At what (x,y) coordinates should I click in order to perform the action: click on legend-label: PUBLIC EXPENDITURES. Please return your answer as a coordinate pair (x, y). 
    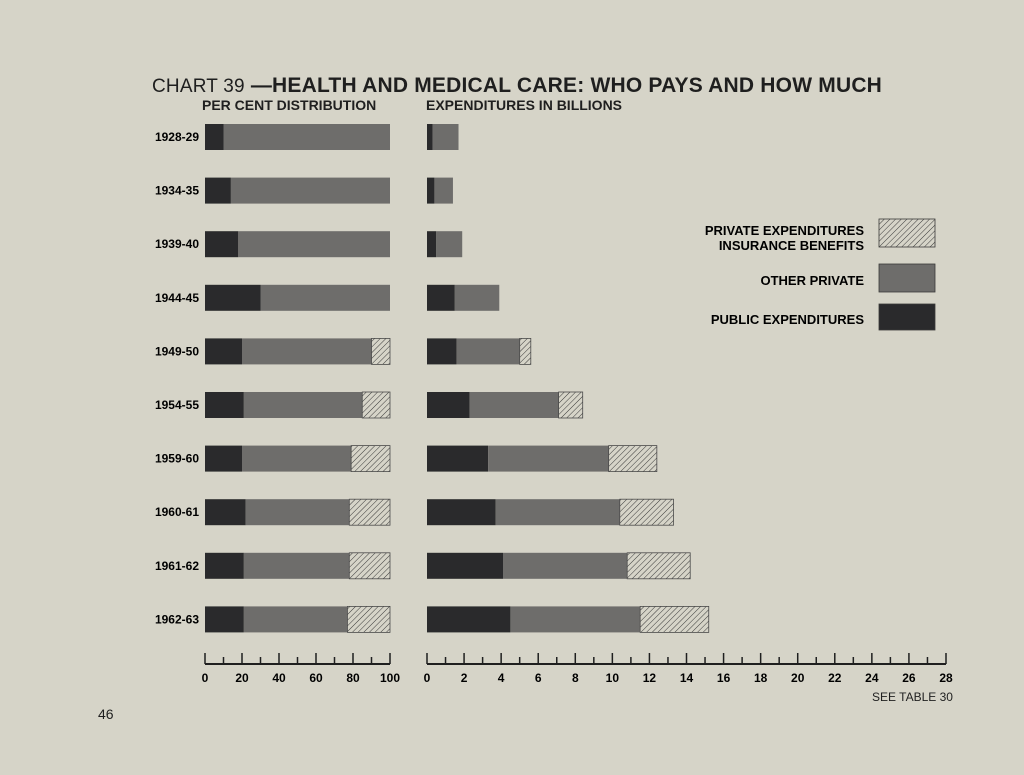
    Looking at the image, I should click on (787, 319).